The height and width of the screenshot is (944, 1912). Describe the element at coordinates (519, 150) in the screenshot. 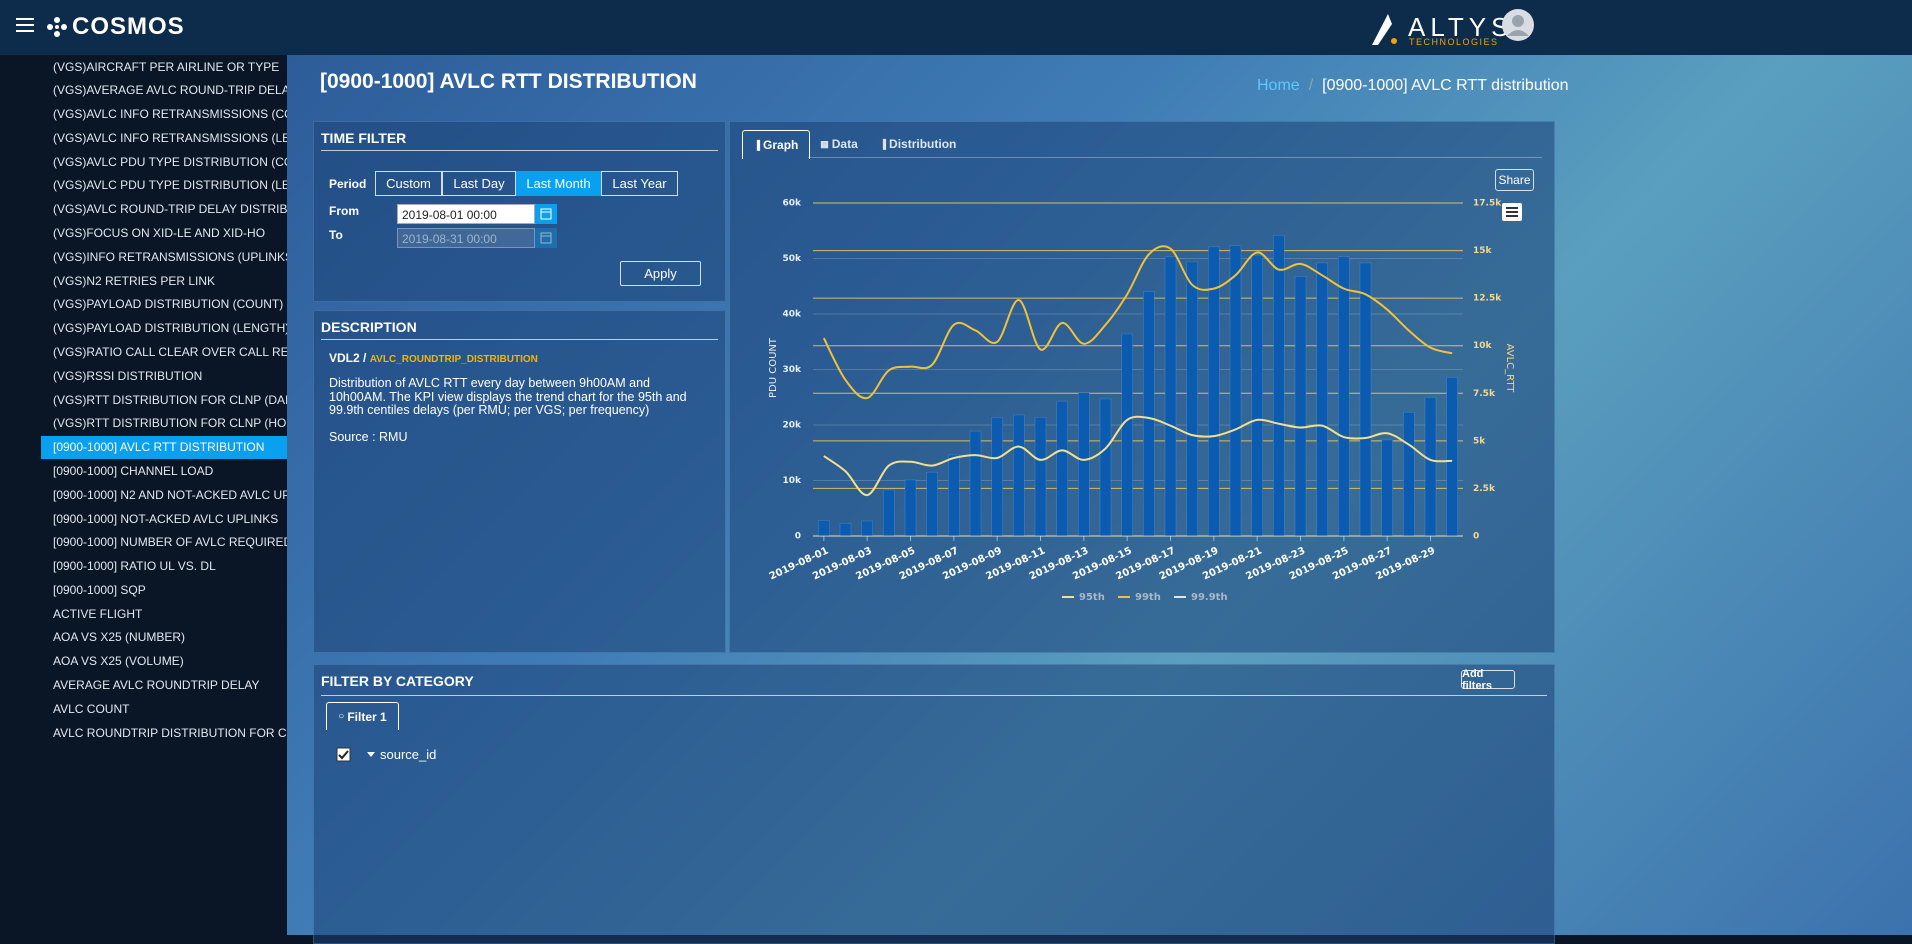

I see `rule` at that location.